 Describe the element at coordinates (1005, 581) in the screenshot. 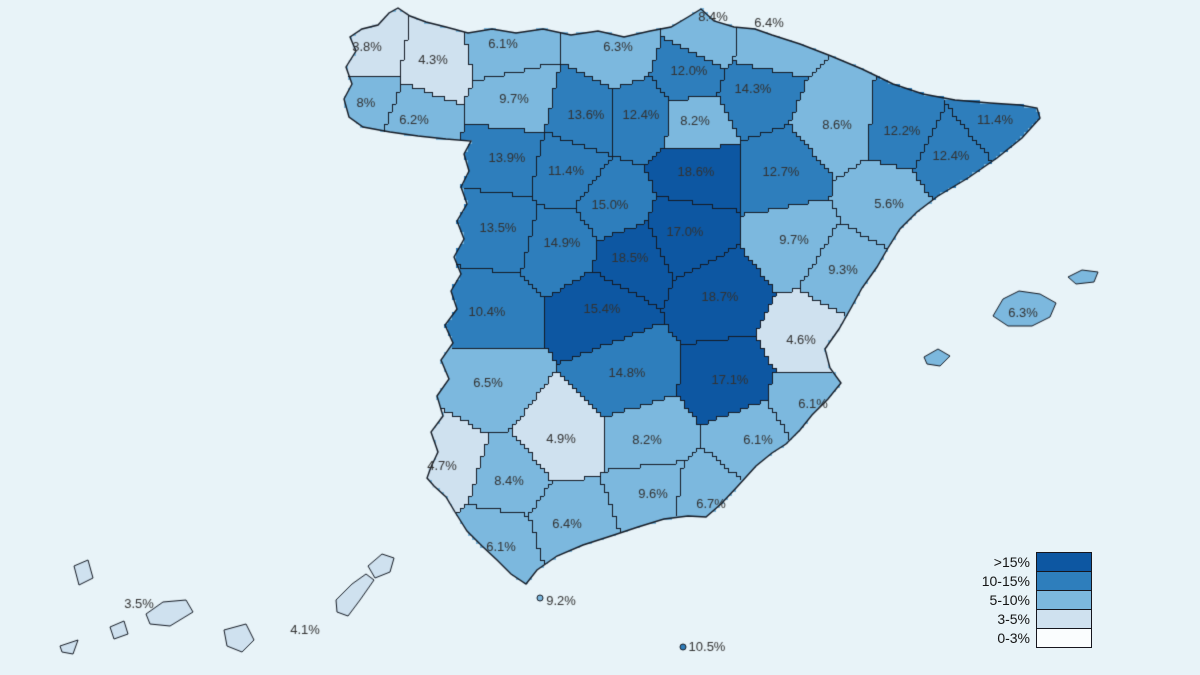

I see `legend-label: 10-15%` at that location.